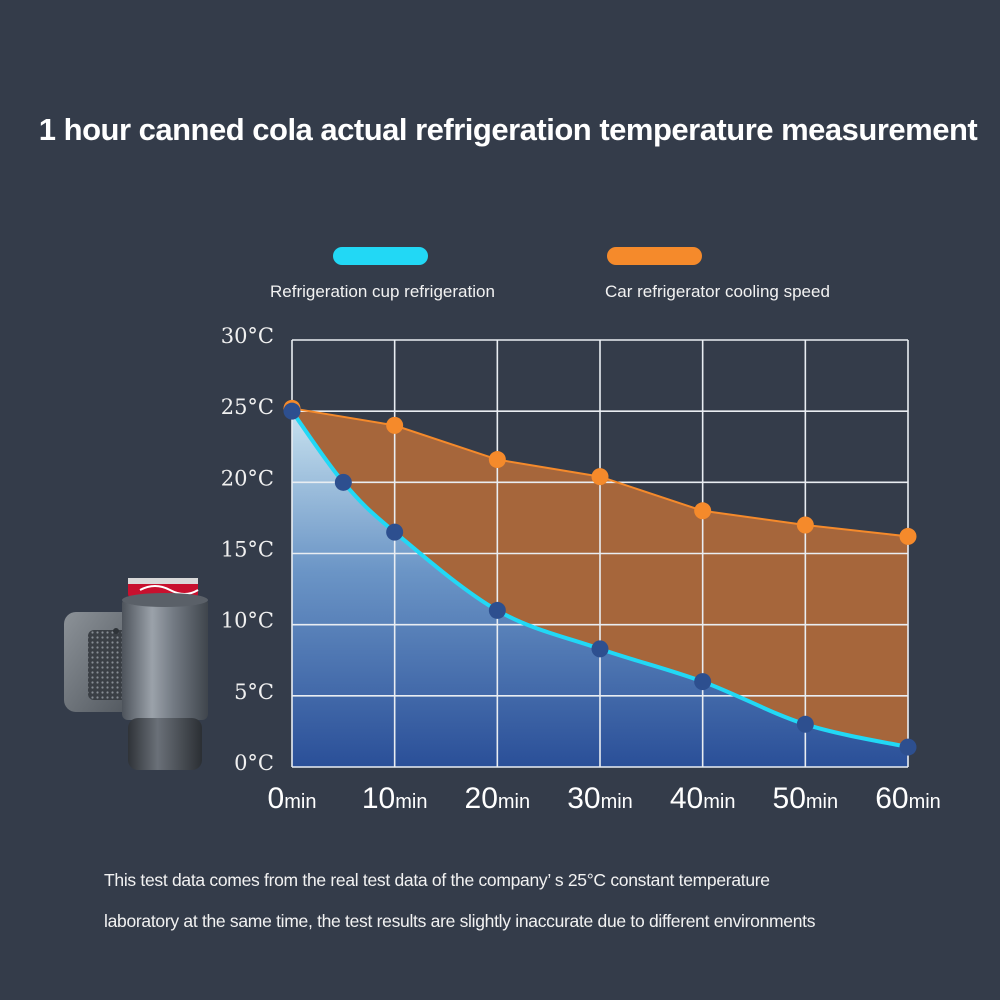  What do you see at coordinates (395, 798) in the screenshot?
I see `x-tick-label: 10min` at bounding box center [395, 798].